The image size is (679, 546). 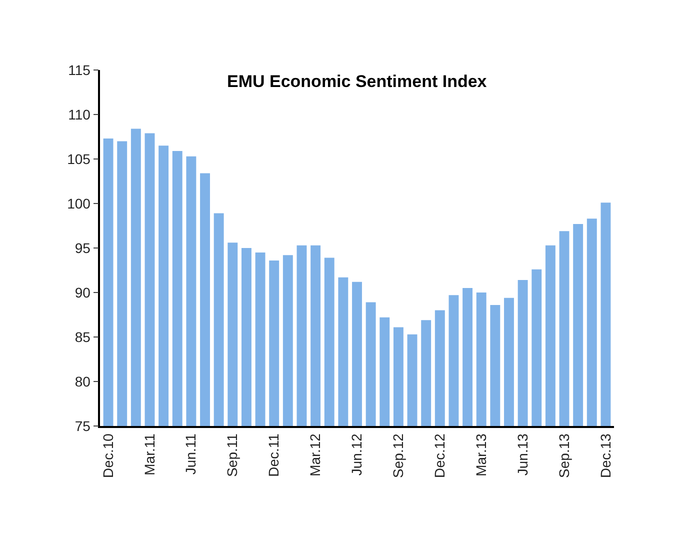 I want to click on x-tick-label: Dec.12, so click(x=439, y=455).